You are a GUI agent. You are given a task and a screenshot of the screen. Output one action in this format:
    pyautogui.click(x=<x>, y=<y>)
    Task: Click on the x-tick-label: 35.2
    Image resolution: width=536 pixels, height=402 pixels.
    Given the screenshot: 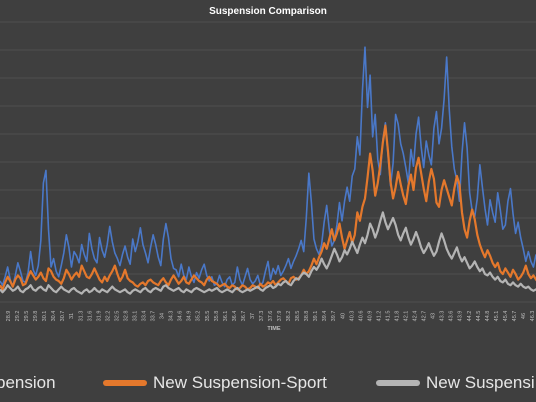 What is the action you would take?
    pyautogui.click(x=199, y=316)
    